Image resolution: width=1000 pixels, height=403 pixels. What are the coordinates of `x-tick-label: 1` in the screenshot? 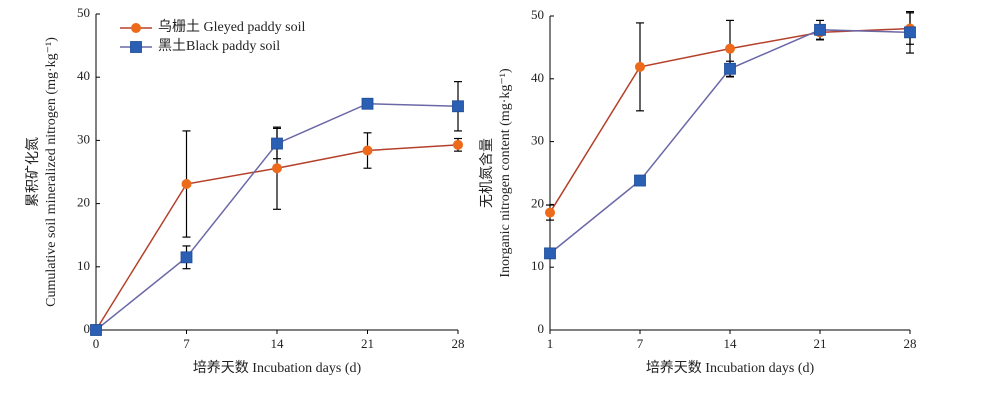 It's located at (550, 343).